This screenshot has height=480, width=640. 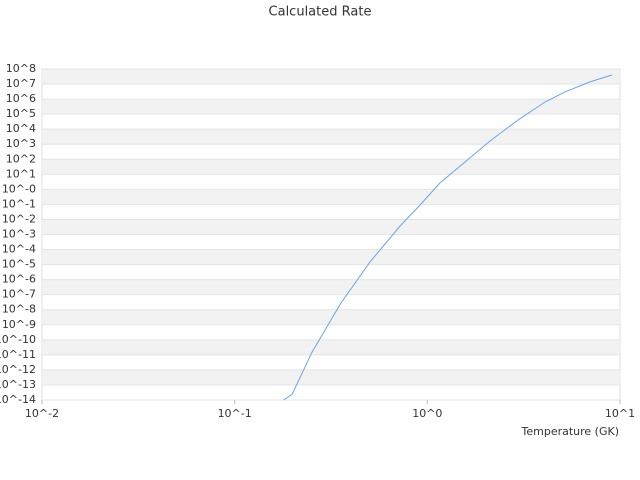 I want to click on y-tick-label: 10^-12, so click(x=18, y=369).